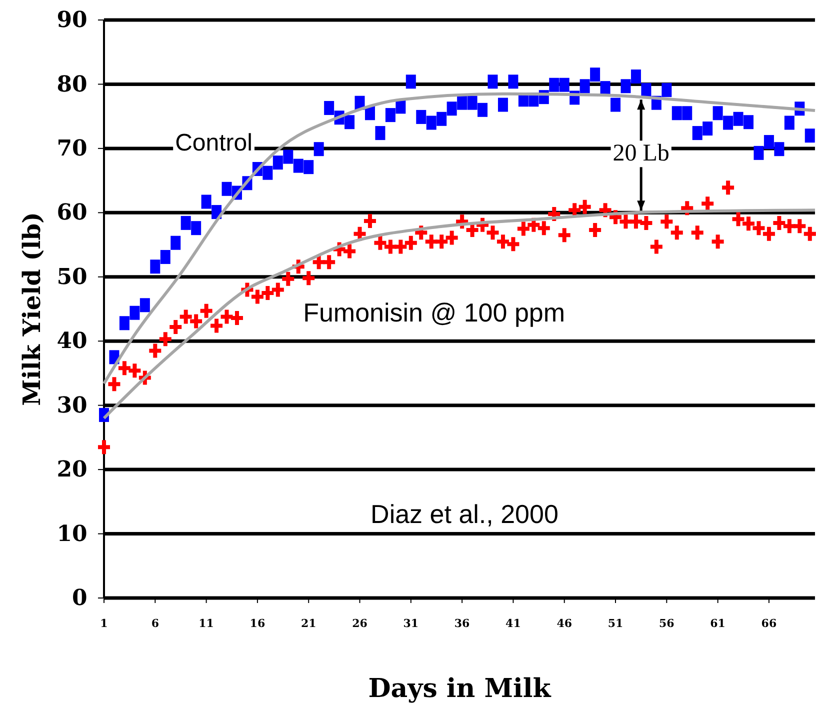 This screenshot has width=816, height=712. I want to click on series-label: Control, so click(213, 143).